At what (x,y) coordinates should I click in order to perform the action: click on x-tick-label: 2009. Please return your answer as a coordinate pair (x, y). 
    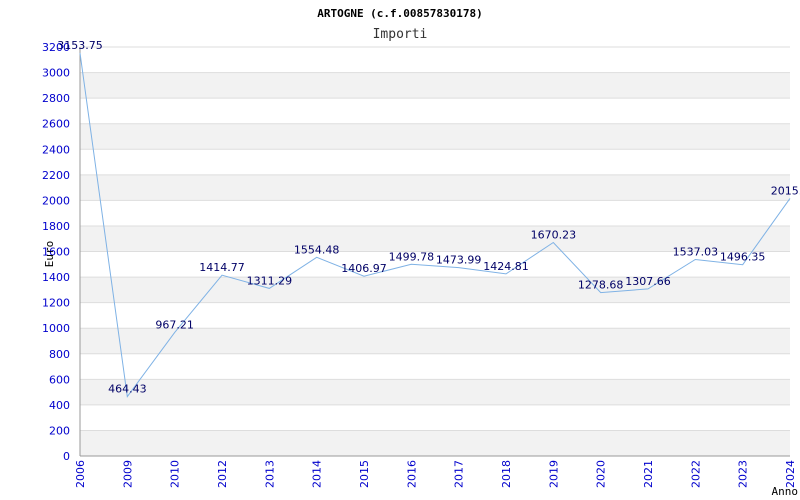
    Looking at the image, I should click on (127, 474).